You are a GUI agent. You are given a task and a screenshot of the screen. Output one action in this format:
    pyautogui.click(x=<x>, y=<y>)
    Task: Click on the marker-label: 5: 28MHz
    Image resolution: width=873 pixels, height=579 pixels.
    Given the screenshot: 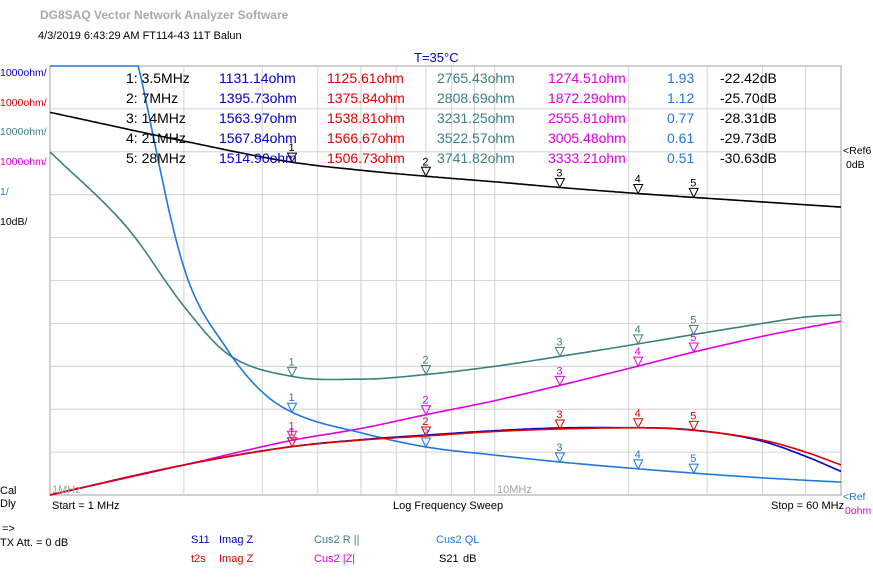 What is the action you would take?
    pyautogui.click(x=156, y=158)
    